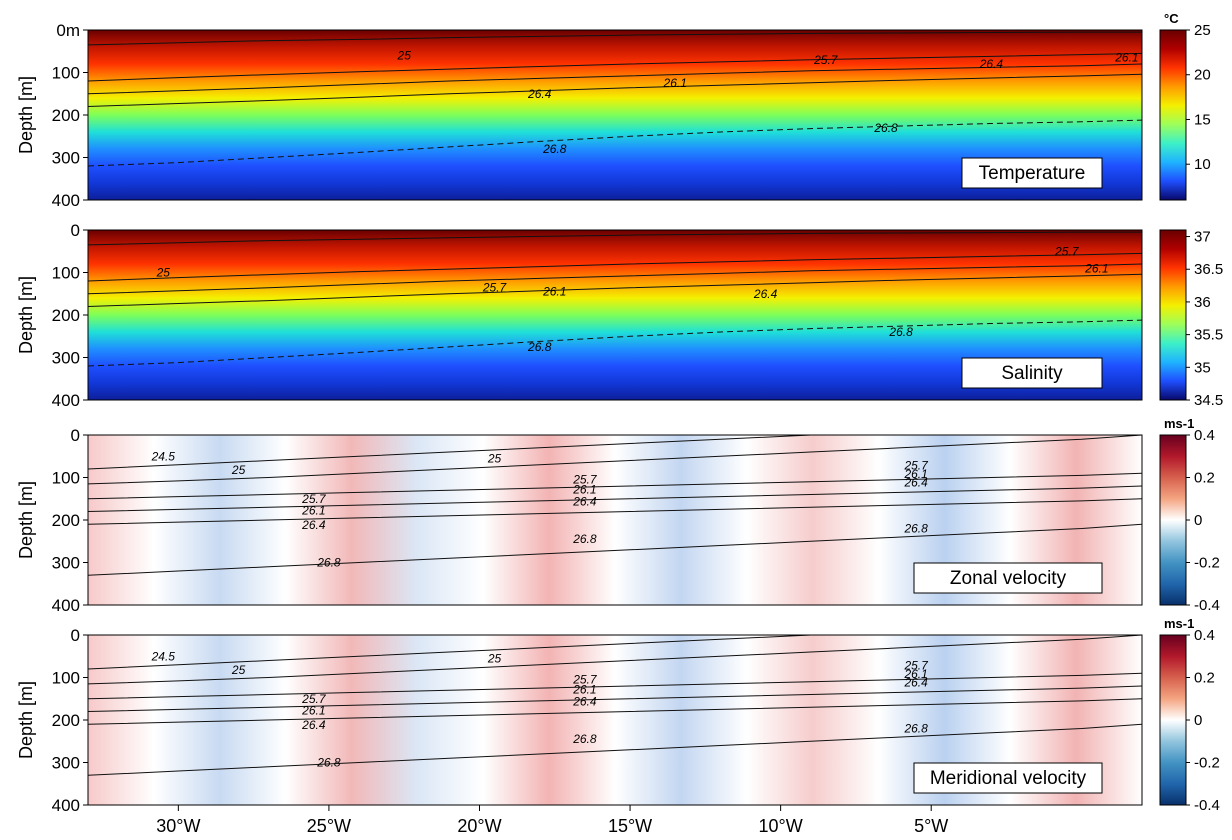  I want to click on x-tick-label: 5°W, so click(931, 826).